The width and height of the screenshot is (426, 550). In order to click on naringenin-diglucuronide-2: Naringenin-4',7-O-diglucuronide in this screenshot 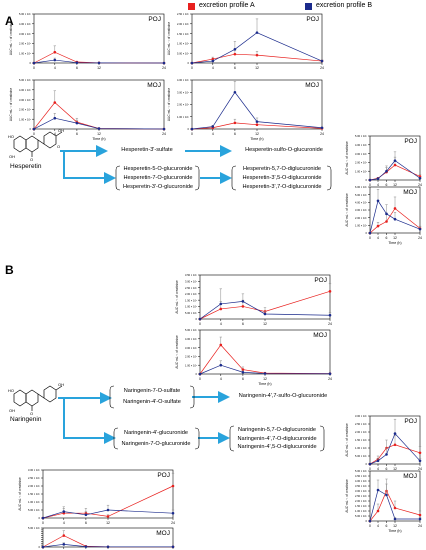, I will do `click(277, 438)`.